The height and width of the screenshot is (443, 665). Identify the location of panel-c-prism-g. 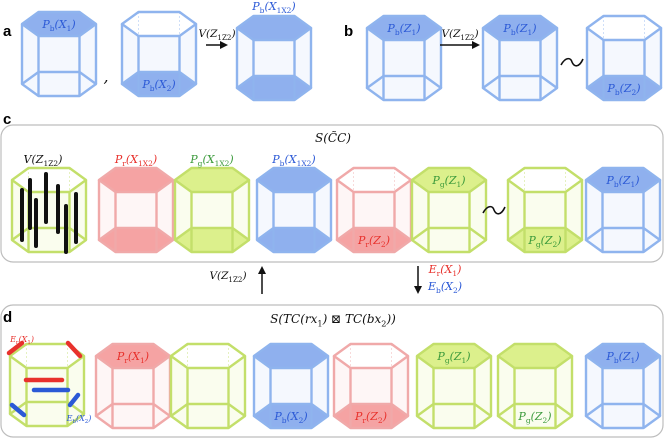
(212, 210).